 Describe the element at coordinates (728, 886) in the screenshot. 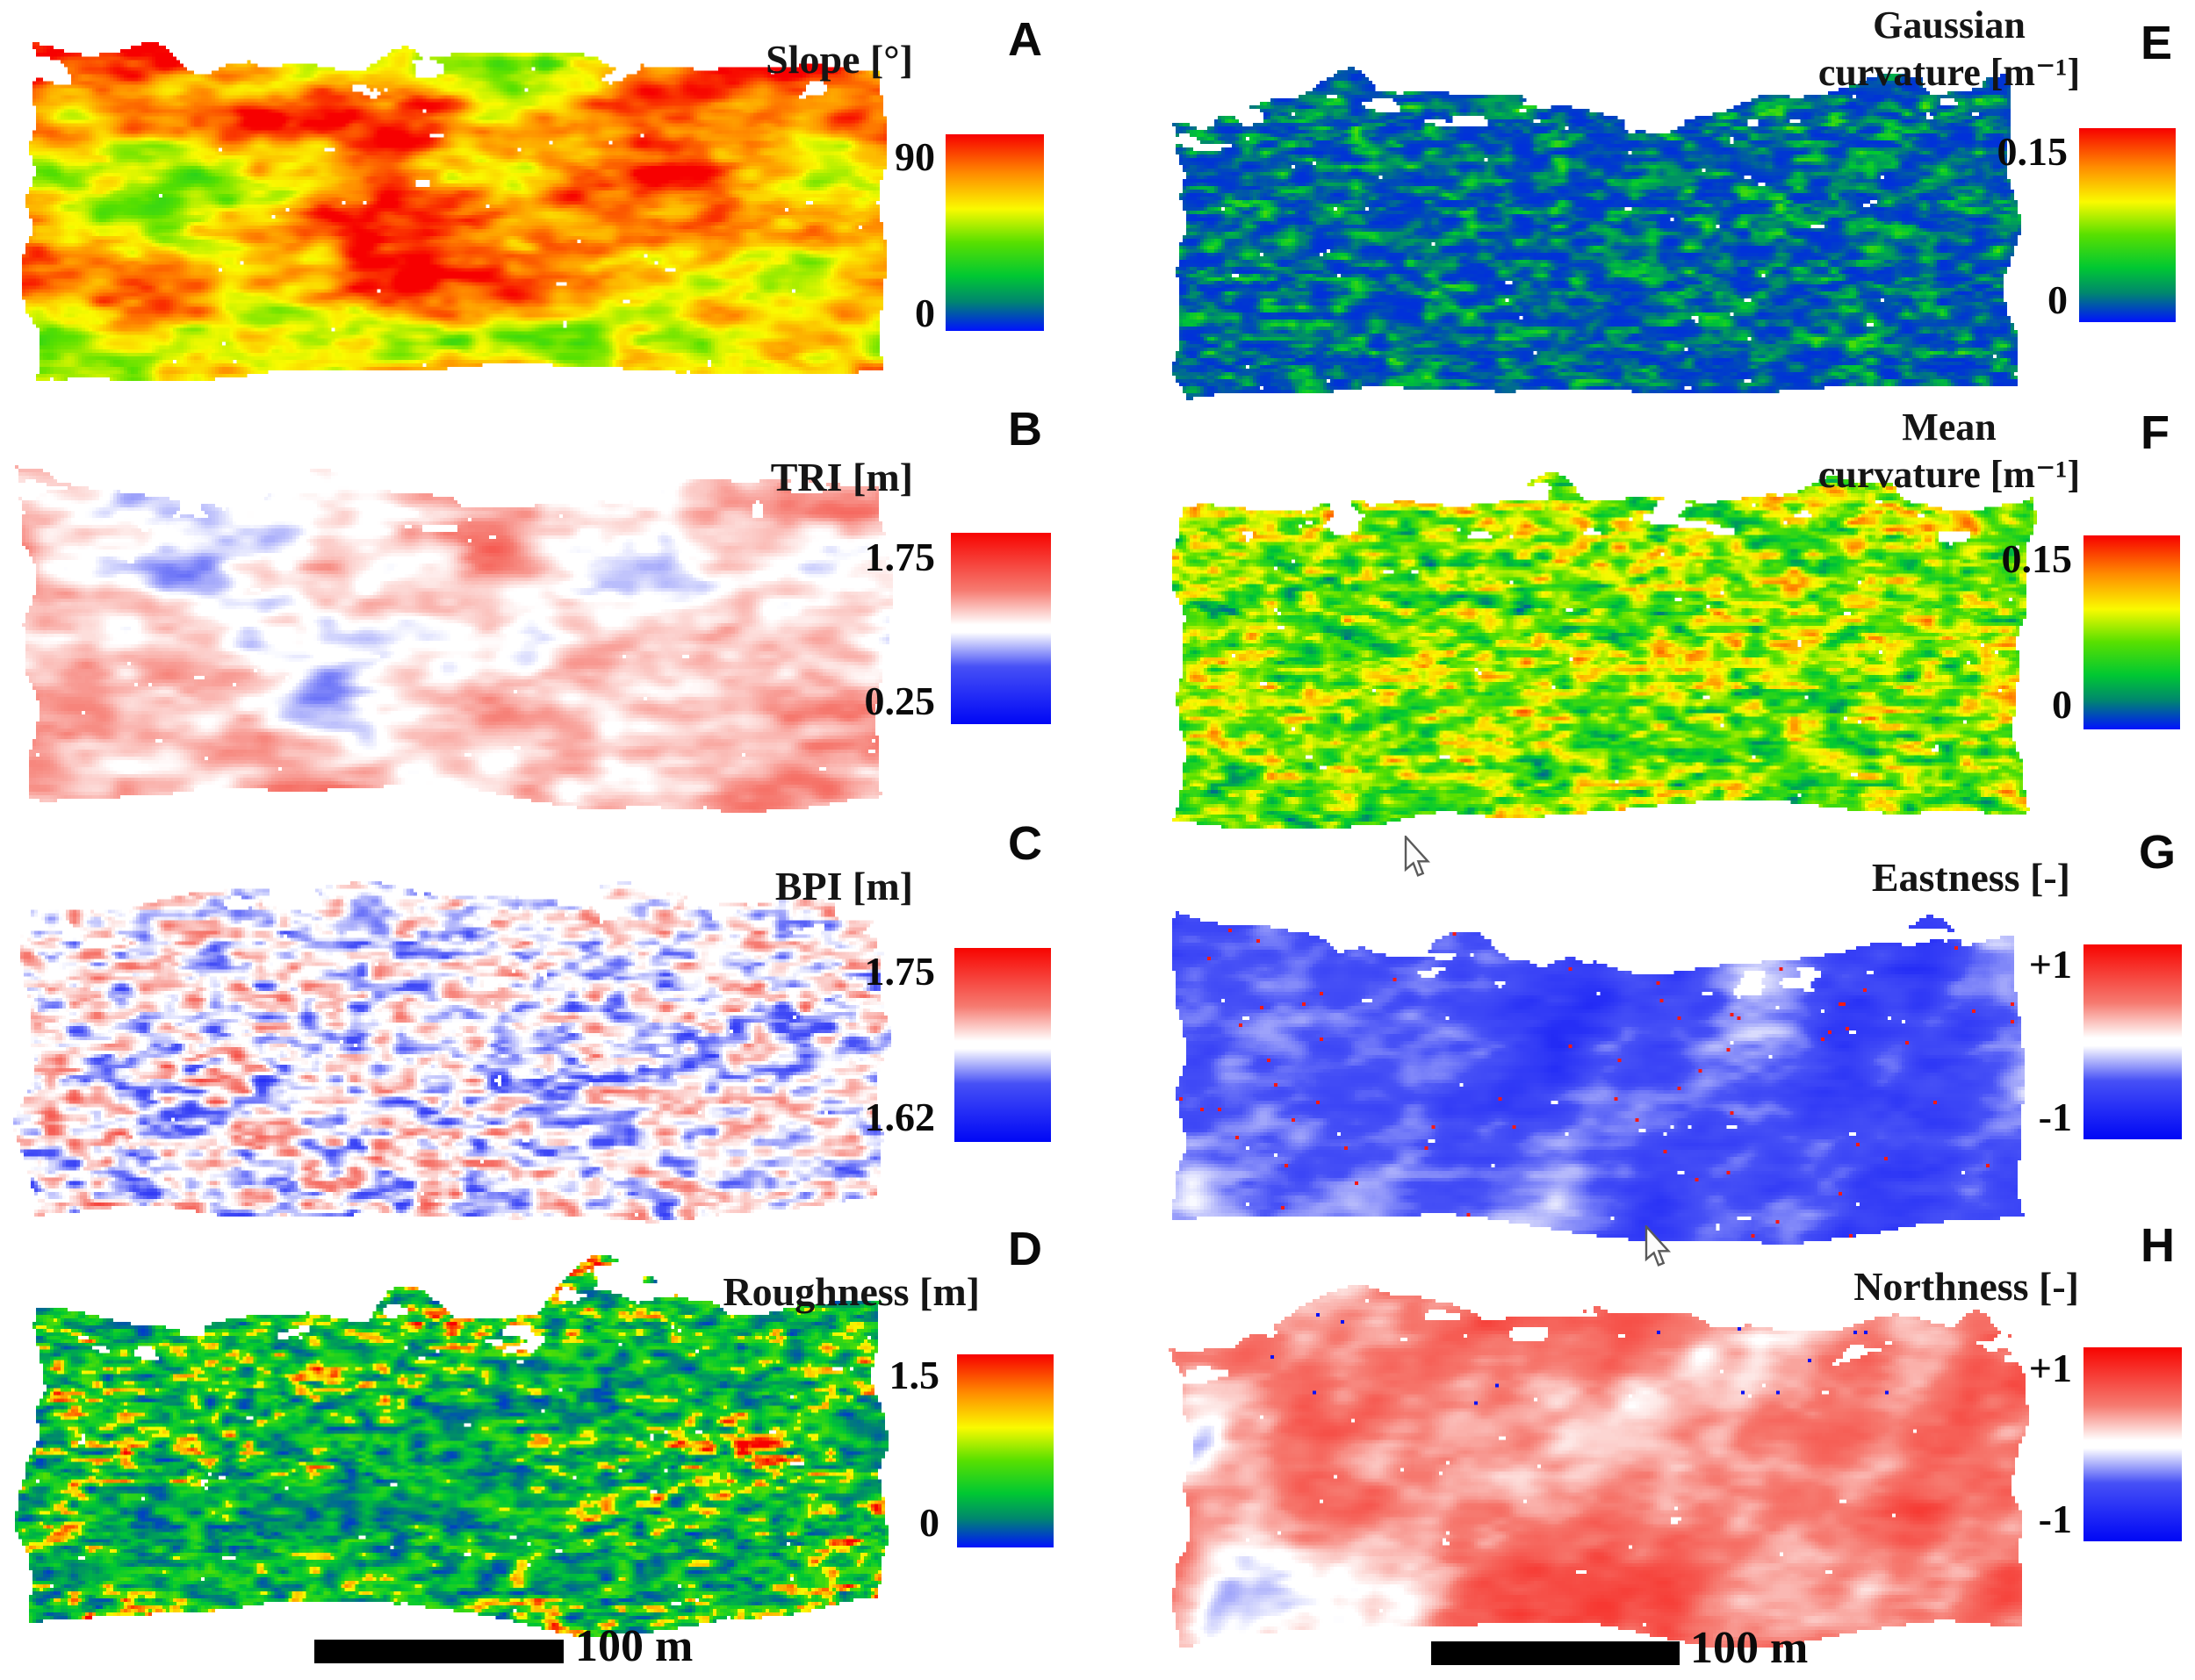

I see `panel-c-title: BPI [m]` at that location.